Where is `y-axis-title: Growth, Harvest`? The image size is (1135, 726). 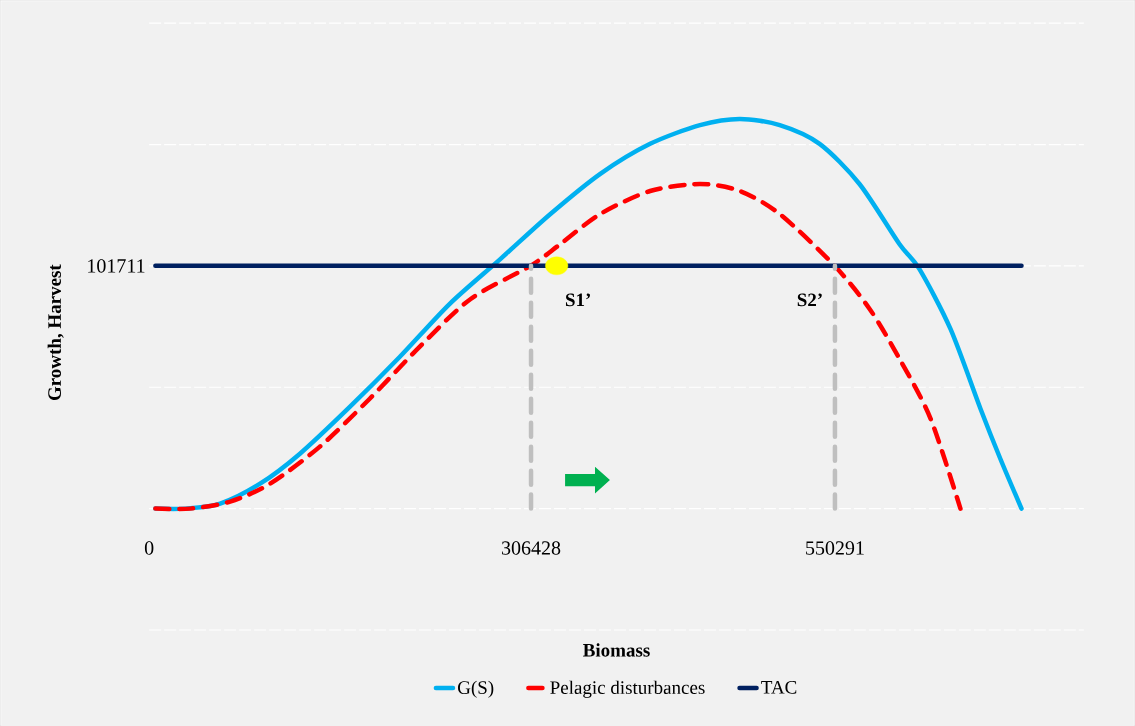 y-axis-title: Growth, Harvest is located at coordinates (55, 332).